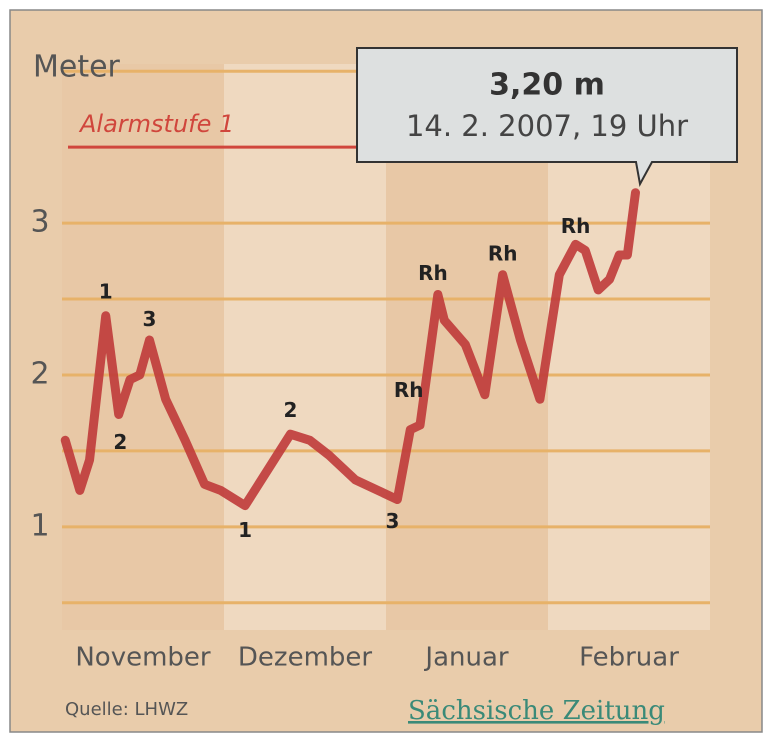  I want to click on y-tick-label: 1, so click(39, 525).